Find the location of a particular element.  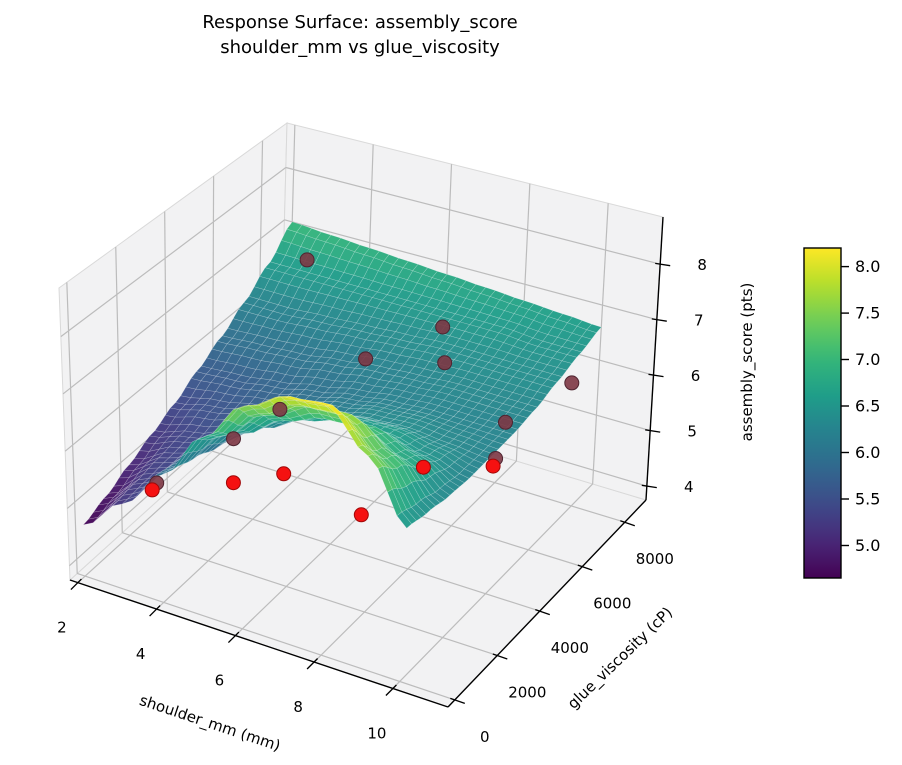

x-tick-label: 6 is located at coordinates (220, 681).